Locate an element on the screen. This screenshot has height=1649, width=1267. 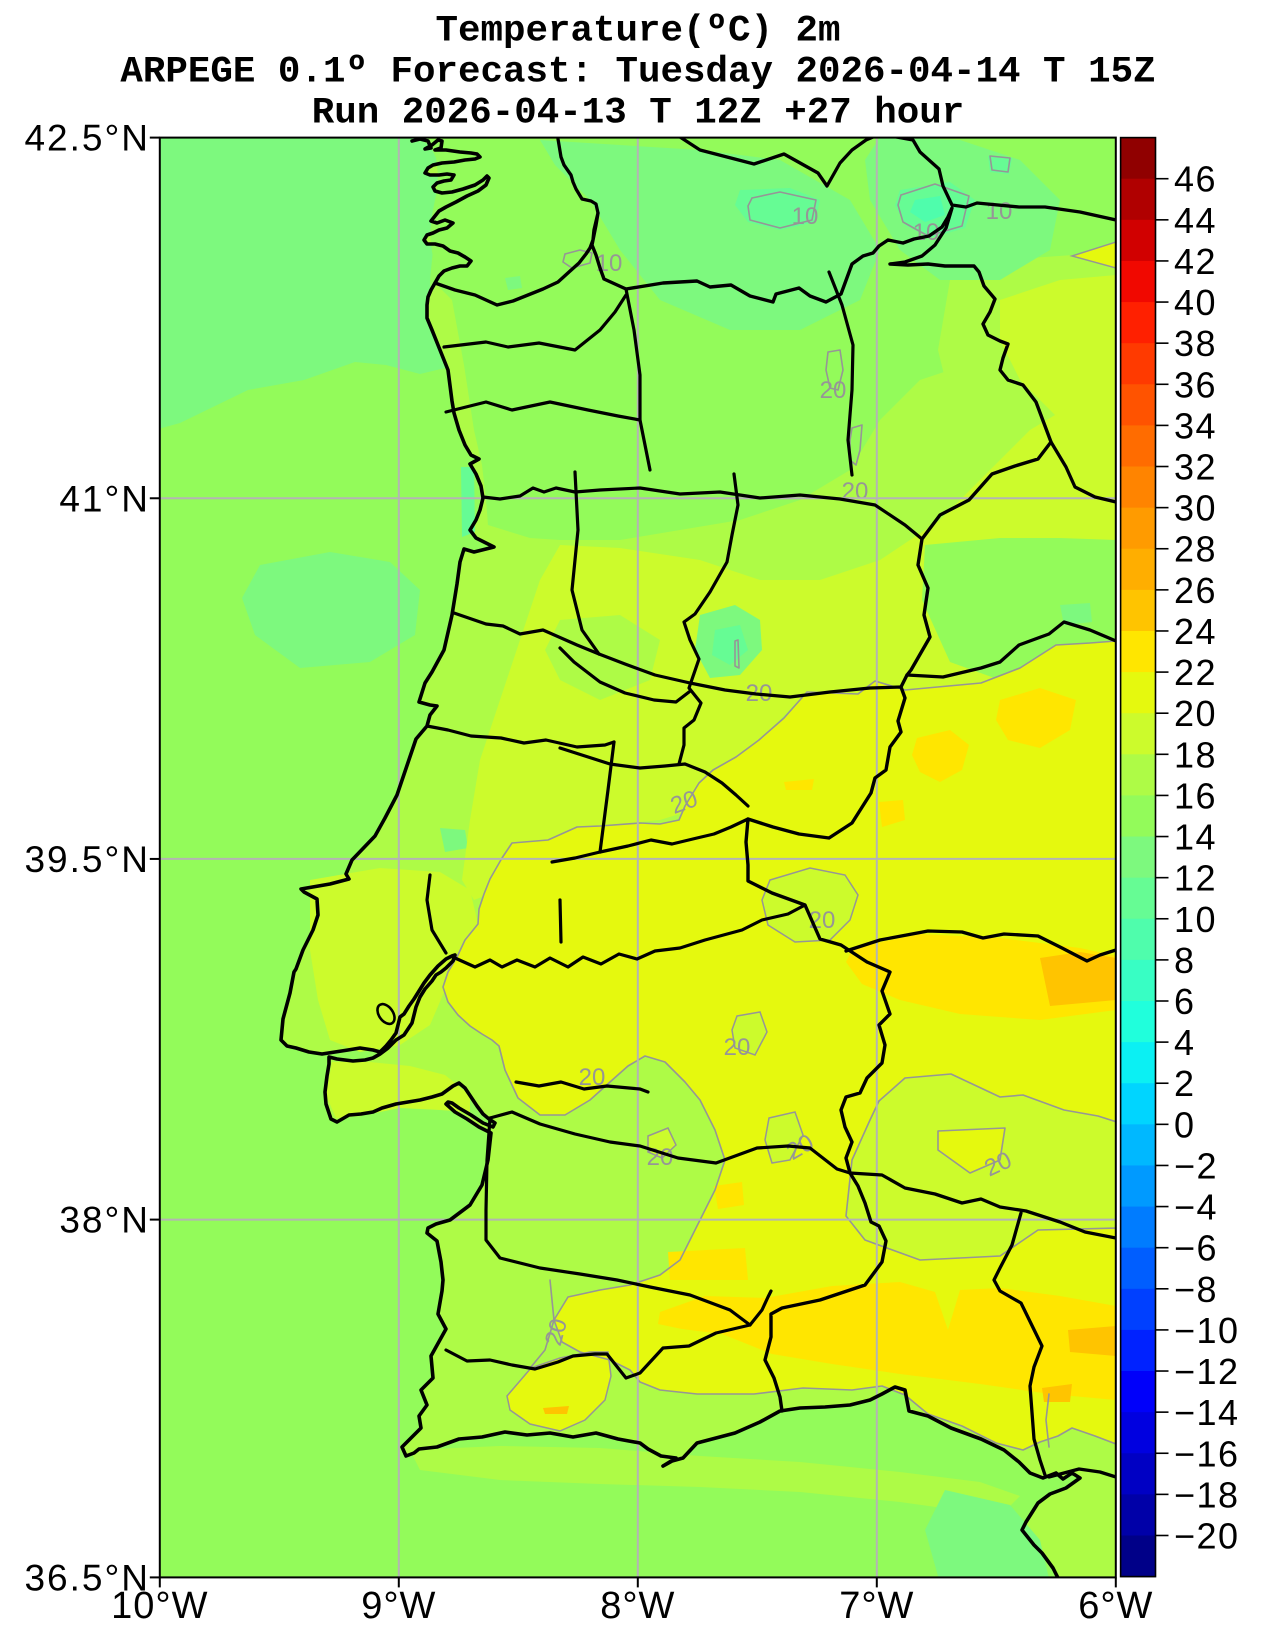
svg-text: 44 is located at coordinates (1195, 220).